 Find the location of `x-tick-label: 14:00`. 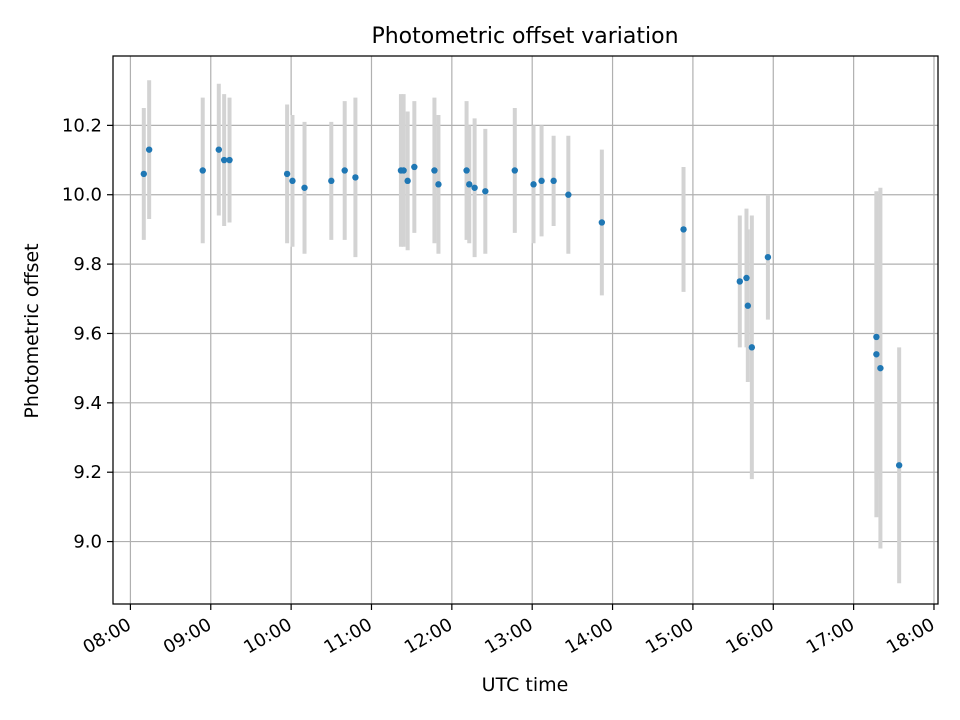

x-tick-label: 14:00 is located at coordinates (589, 636).